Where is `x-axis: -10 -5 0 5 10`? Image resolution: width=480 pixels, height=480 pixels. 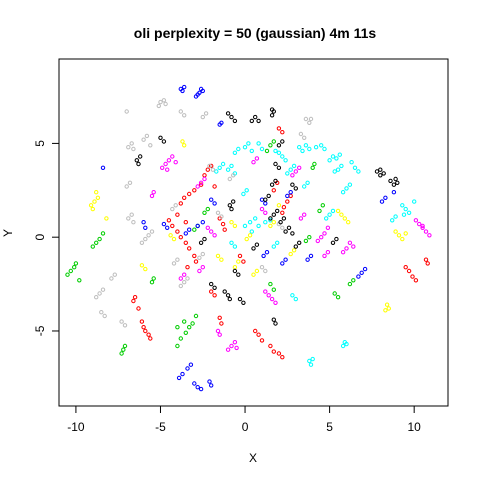 x-axis: -10 -5 0 5 10 is located at coordinates (244, 419).